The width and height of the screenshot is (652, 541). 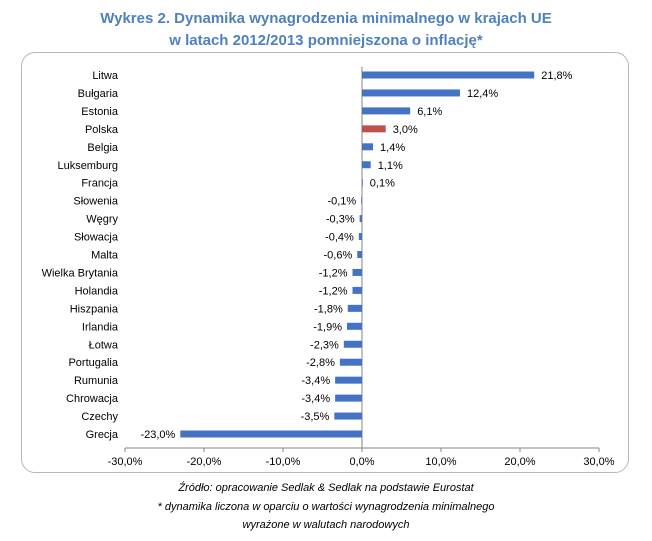 I want to click on data-label: -0,6%, so click(x=338, y=256).